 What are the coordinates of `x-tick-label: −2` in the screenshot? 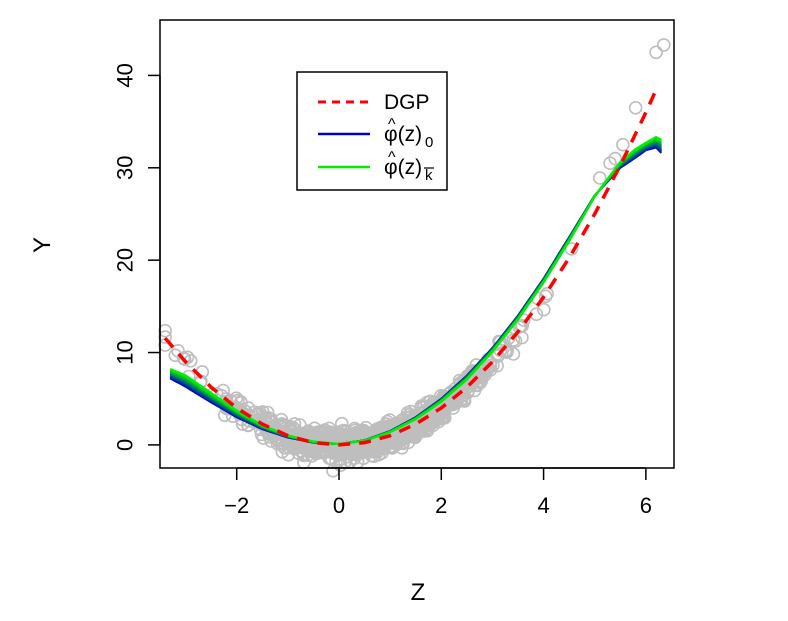 It's located at (236, 505).